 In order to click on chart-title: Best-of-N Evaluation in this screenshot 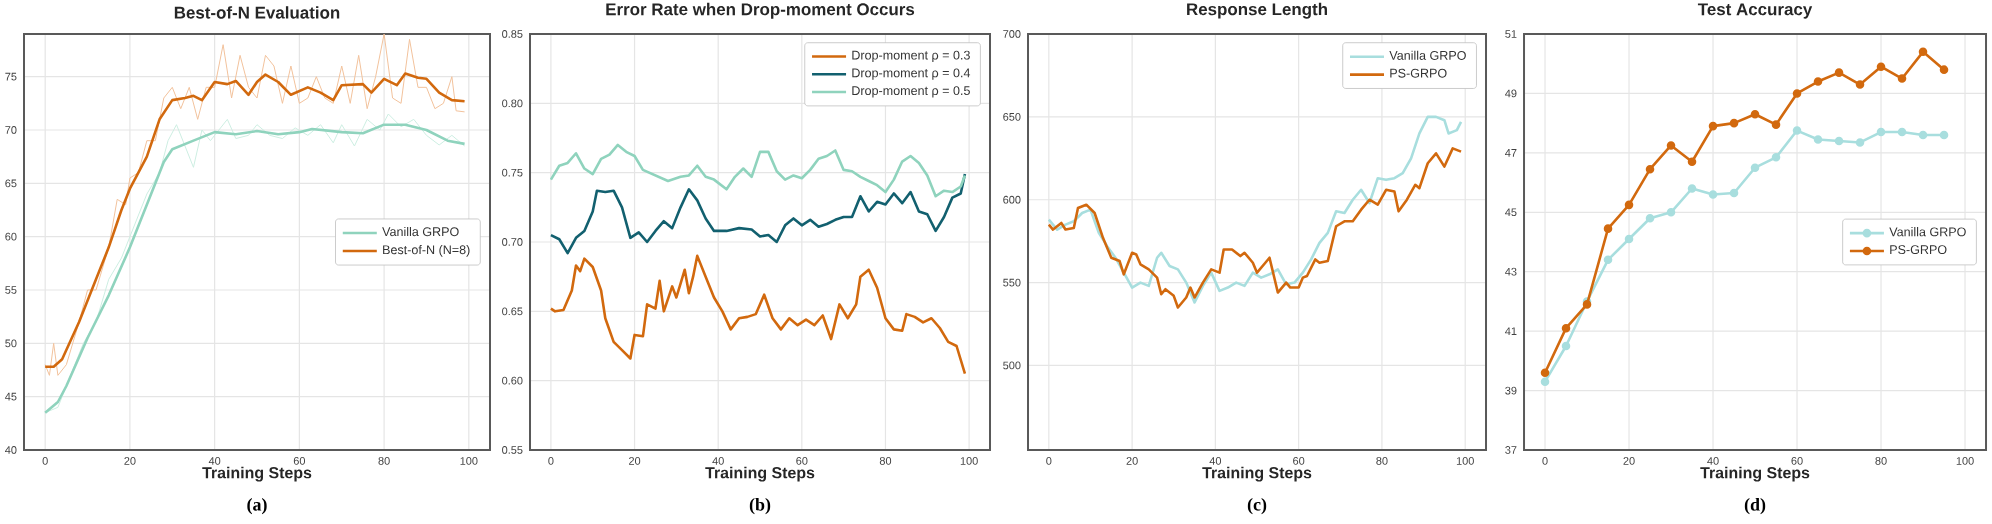, I will do `click(257, 12)`.